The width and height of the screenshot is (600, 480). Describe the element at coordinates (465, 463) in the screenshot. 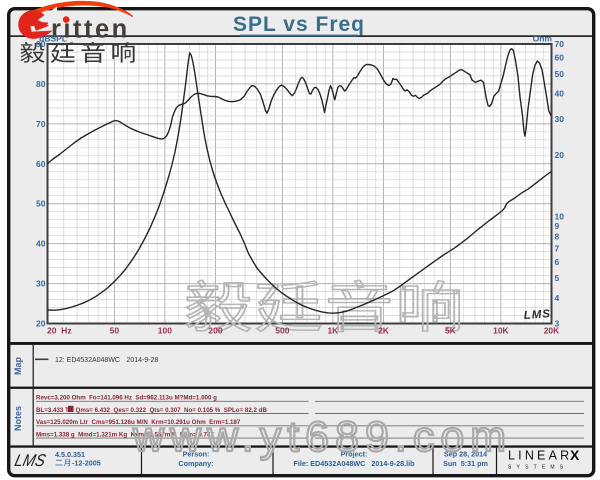

I see `svg-text: Sun 5:31 pm` at that location.